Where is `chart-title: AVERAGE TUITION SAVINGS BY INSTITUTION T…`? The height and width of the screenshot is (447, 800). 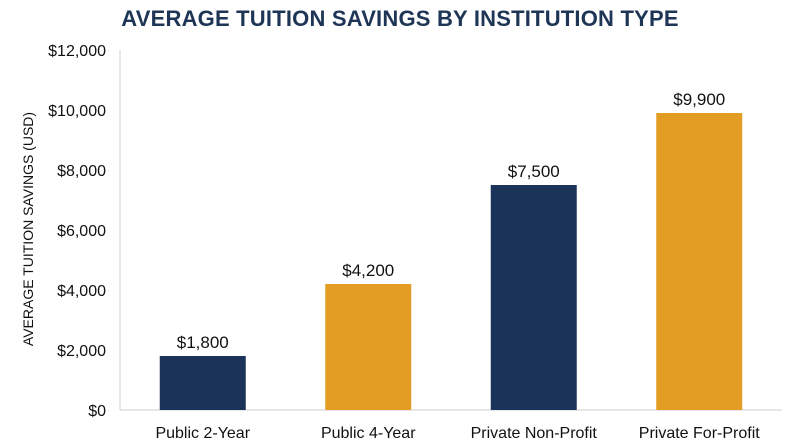
chart-title: AVERAGE TUITION SAVINGS BY INSTITUTION T… is located at coordinates (400, 18).